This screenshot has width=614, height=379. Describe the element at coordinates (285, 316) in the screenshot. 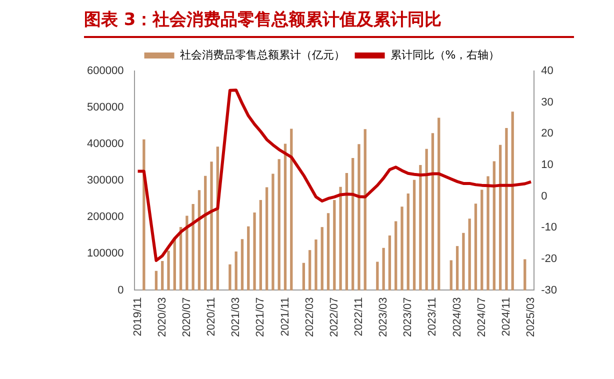

I see `x-tick-label: 2021/11` at that location.